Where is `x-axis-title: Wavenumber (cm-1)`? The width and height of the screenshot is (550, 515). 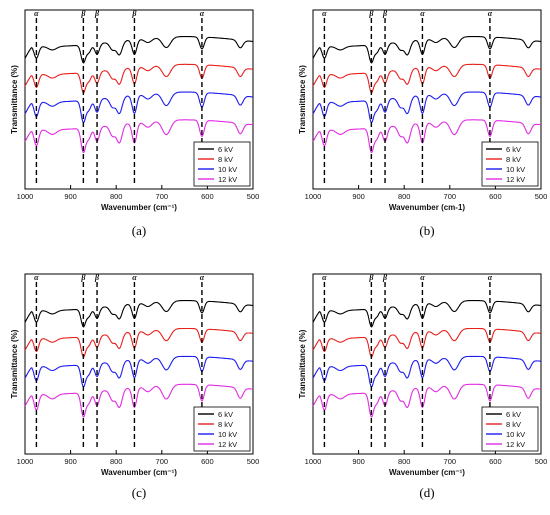 x-axis-title: Wavenumber (cm-1) is located at coordinates (427, 207).